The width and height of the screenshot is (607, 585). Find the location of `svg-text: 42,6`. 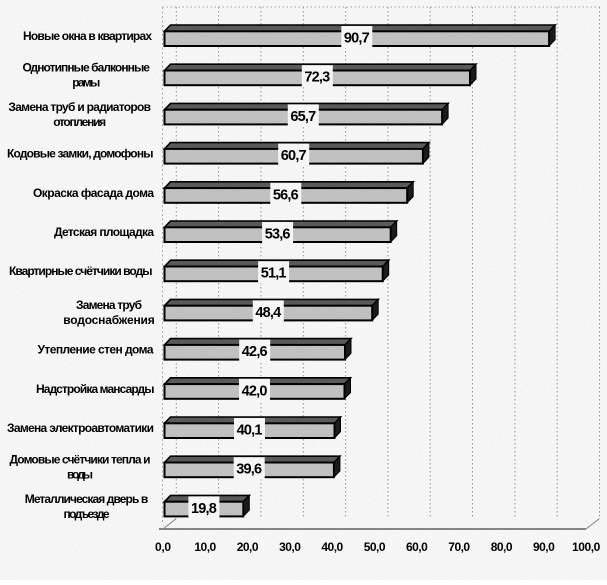

svg-text: 42,6 is located at coordinates (255, 352).